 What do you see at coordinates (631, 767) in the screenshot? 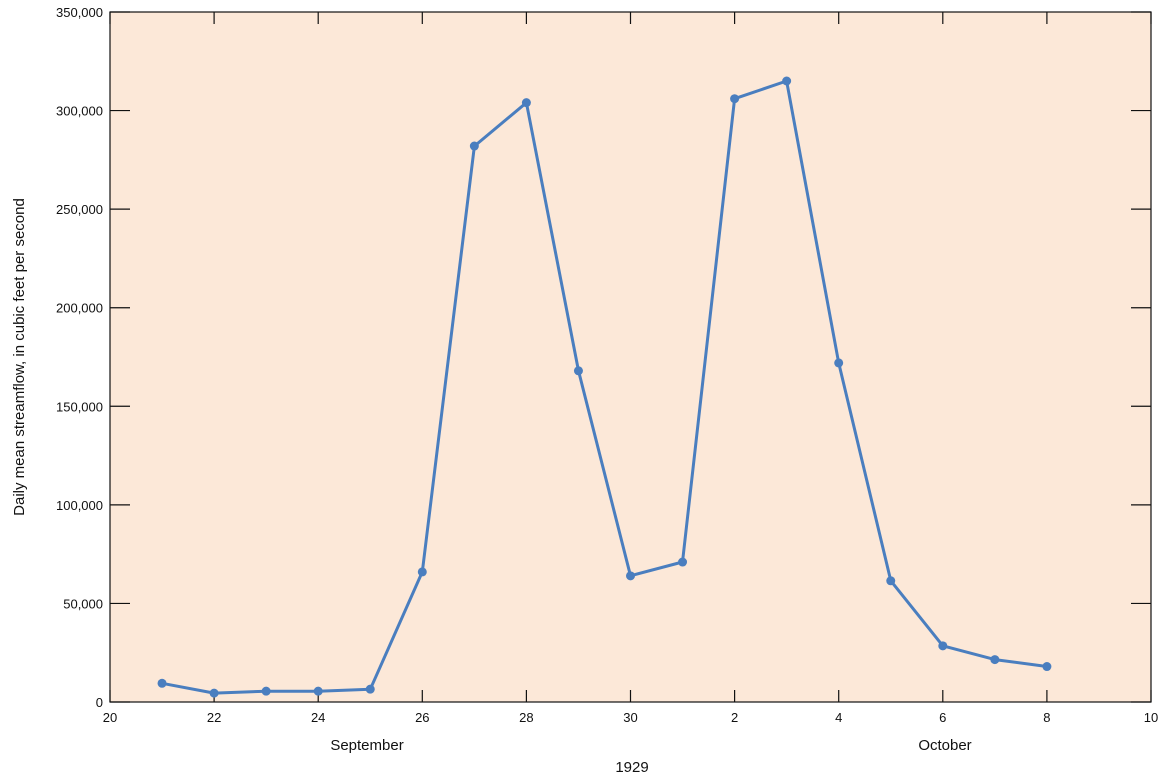
I see `x-axis-year-label: 1929` at bounding box center [631, 767].